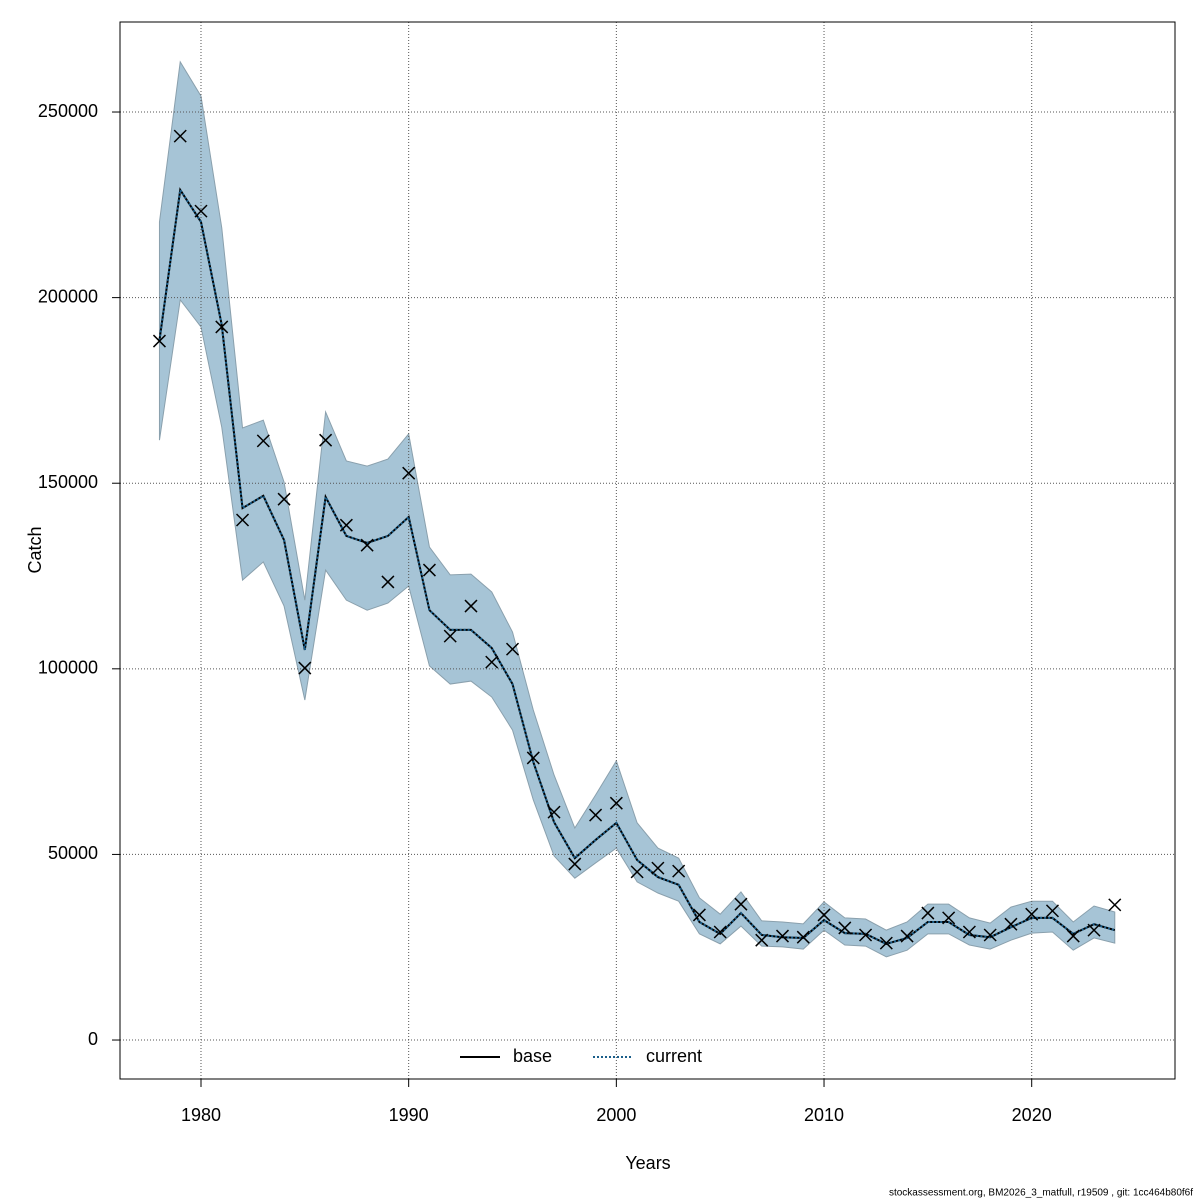  What do you see at coordinates (68, 482) in the screenshot?
I see `y-tick-label: 150000` at bounding box center [68, 482].